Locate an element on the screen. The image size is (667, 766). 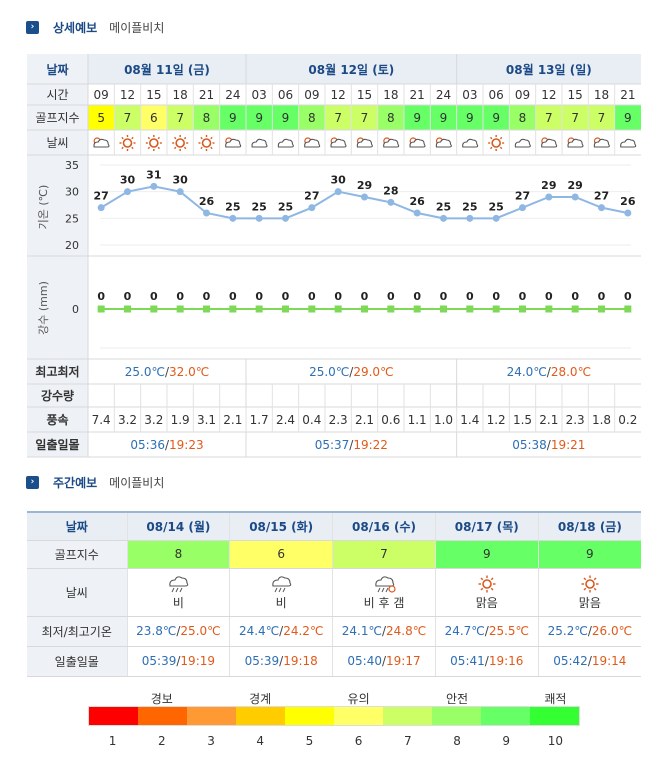
weekly-section-header: › 주간예보 메이플비치 is located at coordinates (95, 482).